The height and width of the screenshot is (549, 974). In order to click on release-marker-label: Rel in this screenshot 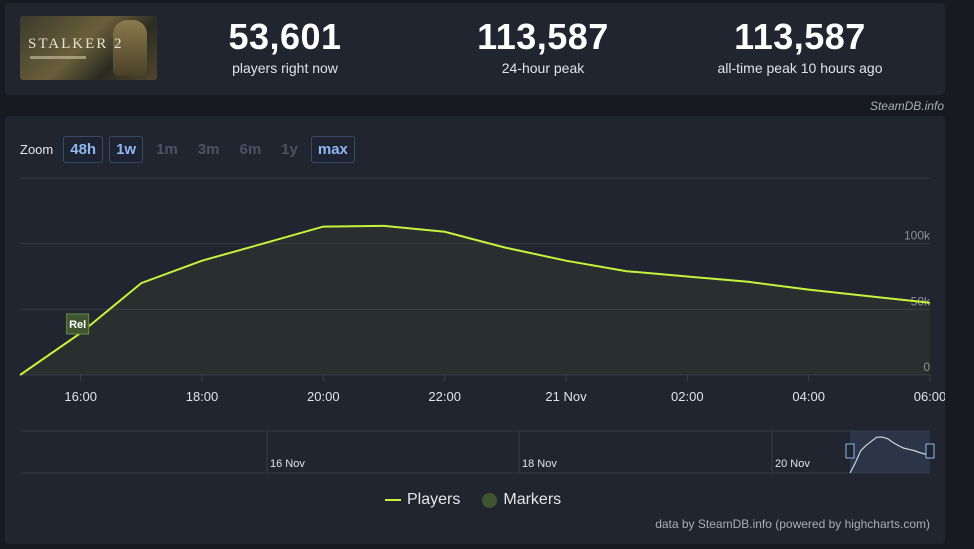, I will do `click(77, 325)`.